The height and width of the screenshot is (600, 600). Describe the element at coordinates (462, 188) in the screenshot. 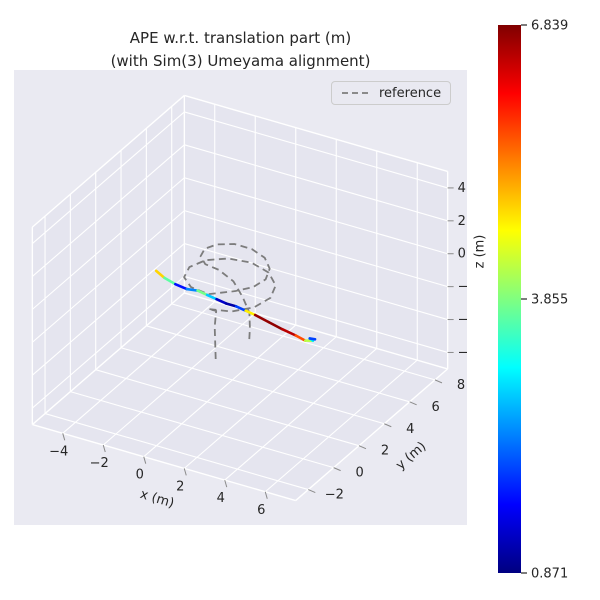

I see `z-tick-label: 4` at that location.